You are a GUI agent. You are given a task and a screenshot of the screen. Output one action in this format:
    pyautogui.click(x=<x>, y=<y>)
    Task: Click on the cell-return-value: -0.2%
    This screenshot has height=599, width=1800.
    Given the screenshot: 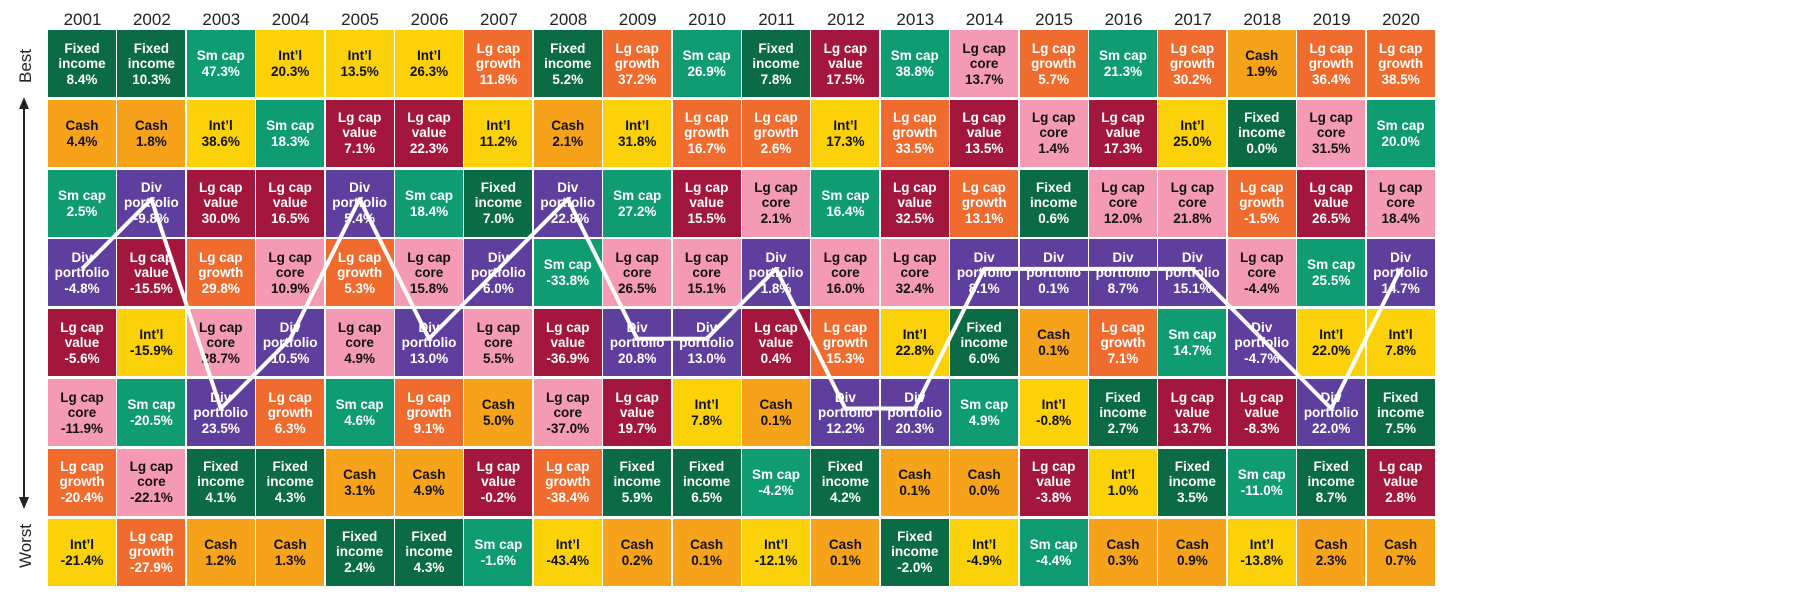 What is the action you would take?
    pyautogui.click(x=498, y=498)
    